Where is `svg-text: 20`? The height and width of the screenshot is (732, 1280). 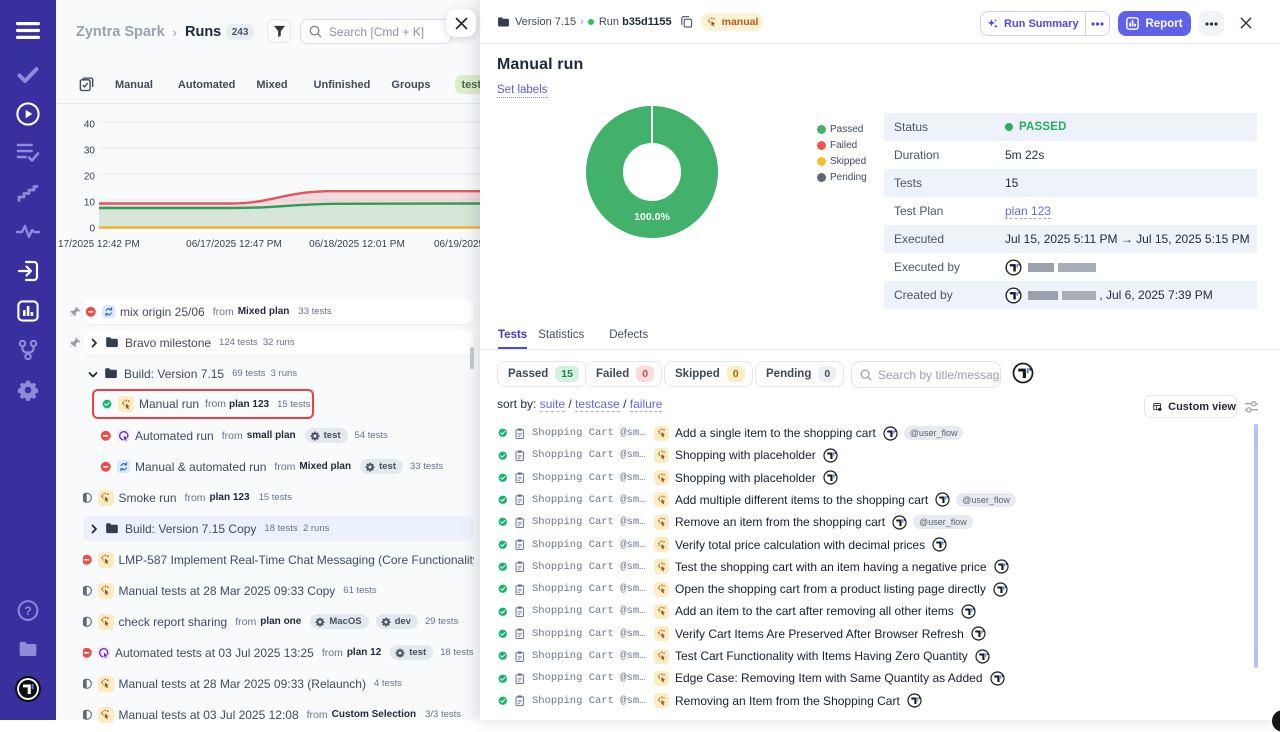 svg-text: 20 is located at coordinates (90, 177).